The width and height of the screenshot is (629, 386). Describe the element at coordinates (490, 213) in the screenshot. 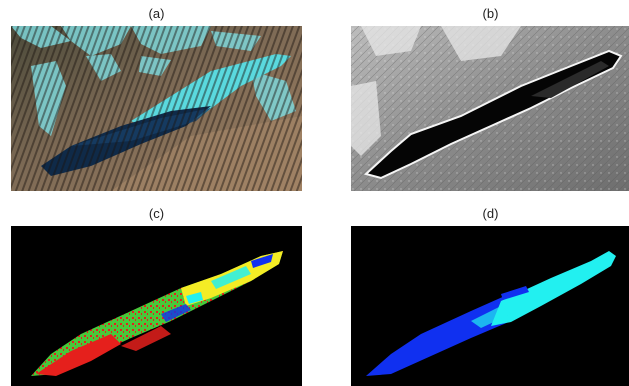

I see `panel-d-label: (d)` at that location.